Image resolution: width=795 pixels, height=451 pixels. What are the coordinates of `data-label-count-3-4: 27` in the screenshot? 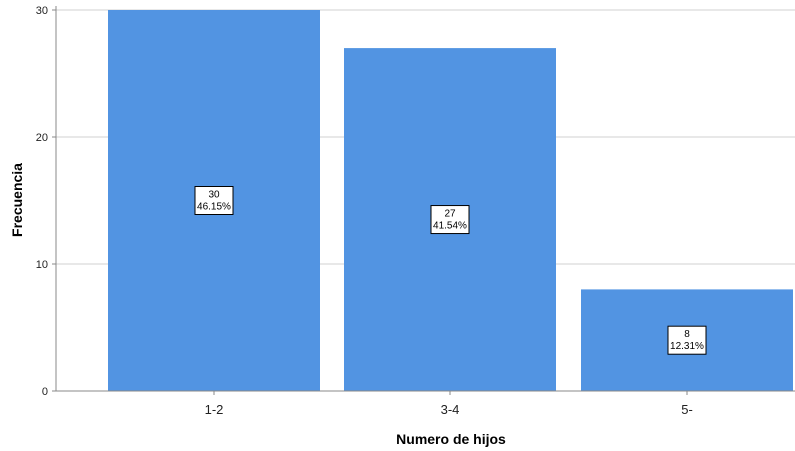 It's located at (450, 214).